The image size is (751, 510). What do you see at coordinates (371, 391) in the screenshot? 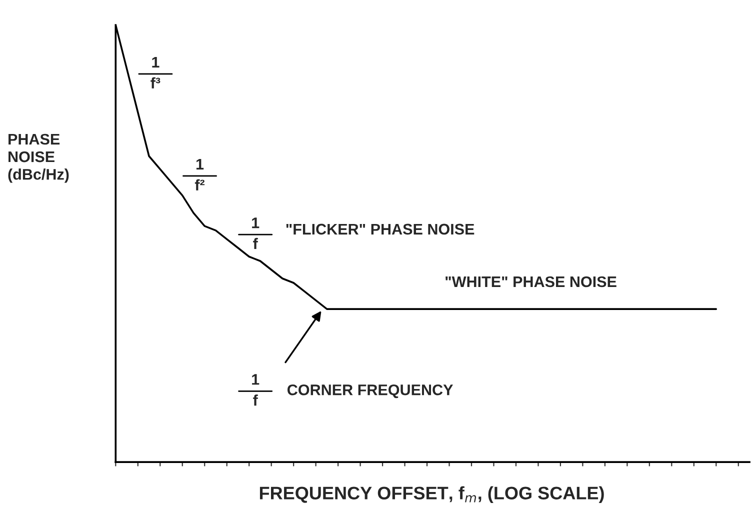
I see `annotation: CORNER FREQUENCY` at bounding box center [371, 391].